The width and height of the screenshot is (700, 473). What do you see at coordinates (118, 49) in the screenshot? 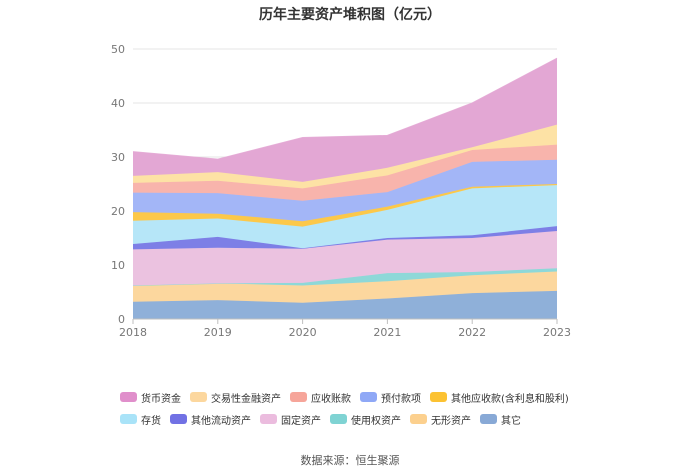
I see `y-tick-label: 50` at bounding box center [118, 49].